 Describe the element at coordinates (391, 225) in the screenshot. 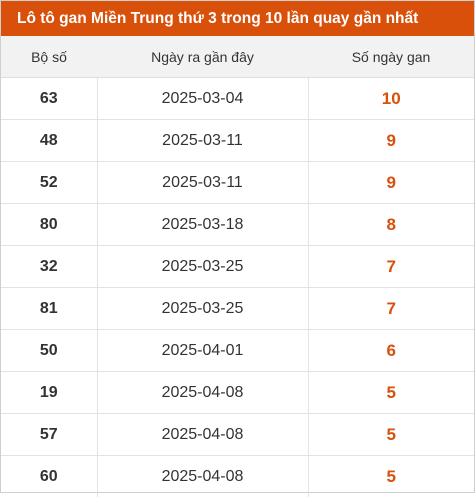

I see `so-ngay-gan-cell: 8` at that location.